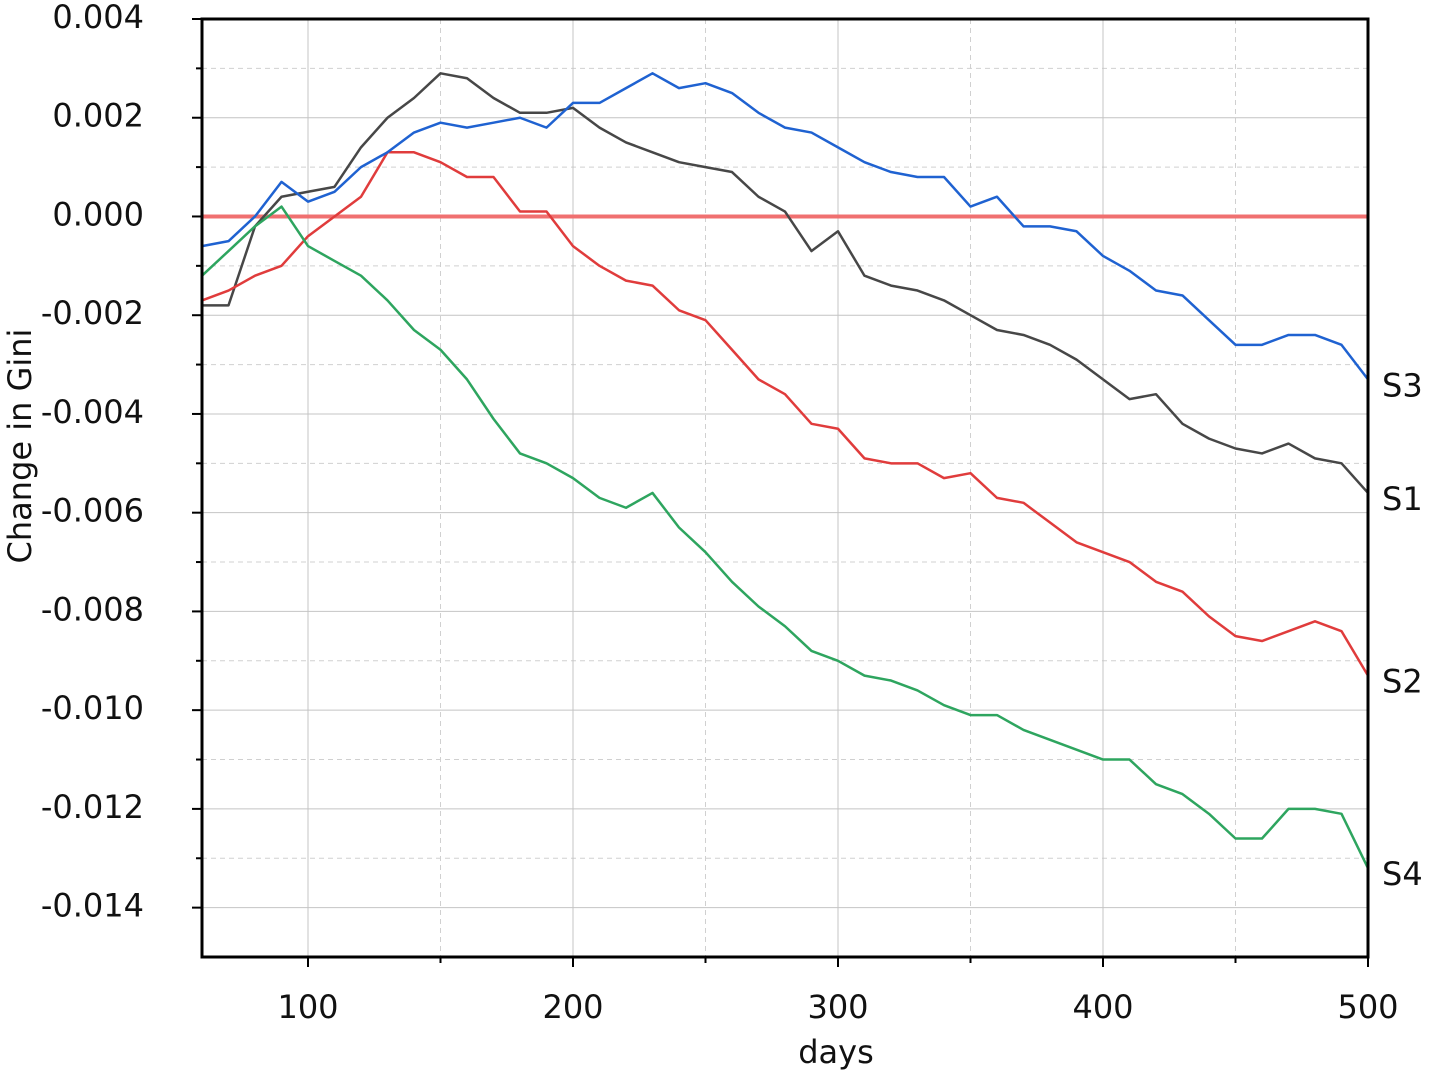  I want to click on y-tick-label: -0.008, so click(92, 609).